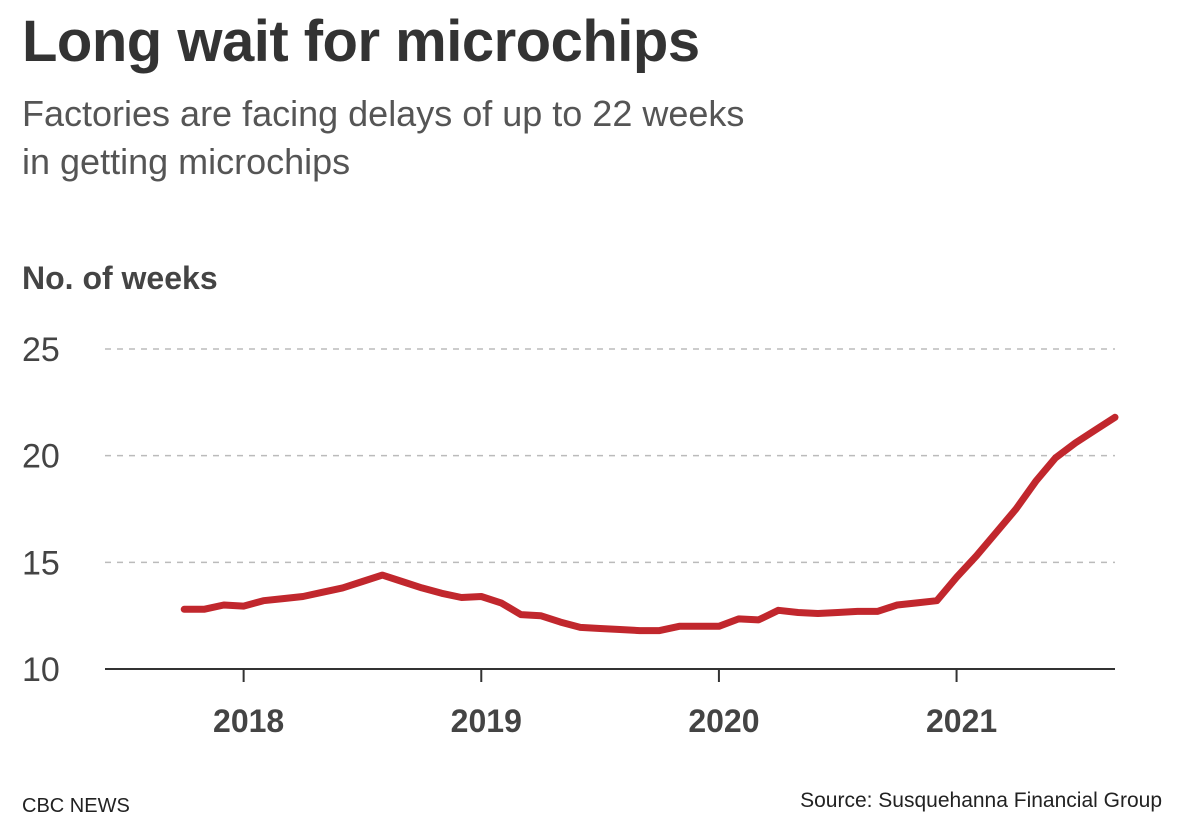 Image resolution: width=1180 pixels, height=829 pixels. Describe the element at coordinates (41, 563) in the screenshot. I see `y-tick-label: 15` at that location.